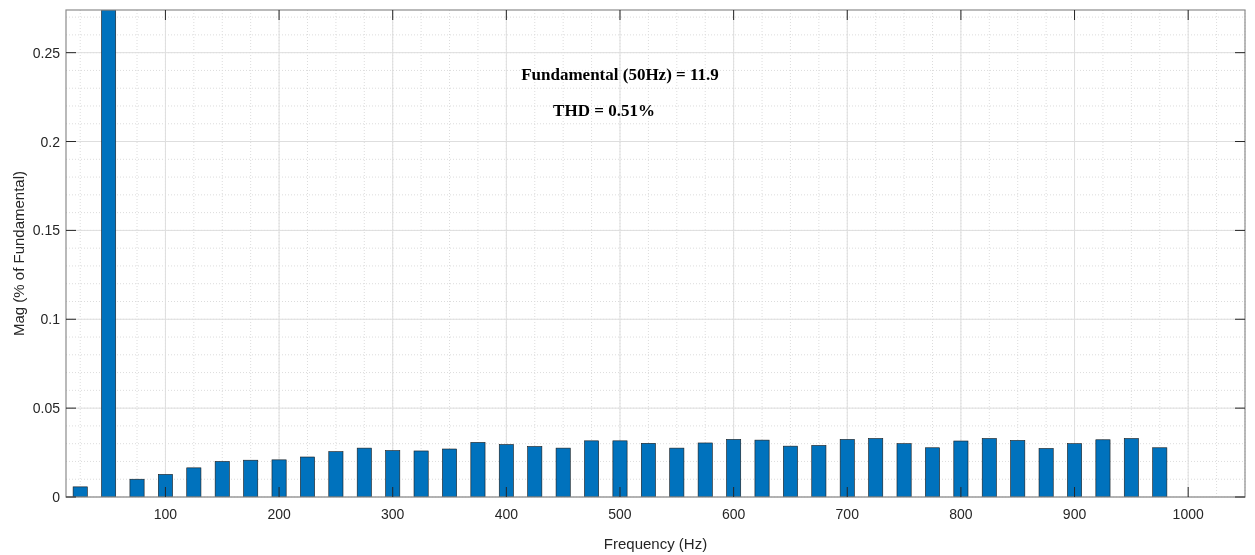 Image resolution: width=1255 pixels, height=555 pixels. I want to click on x-tick-label: 900, so click(1074, 514).